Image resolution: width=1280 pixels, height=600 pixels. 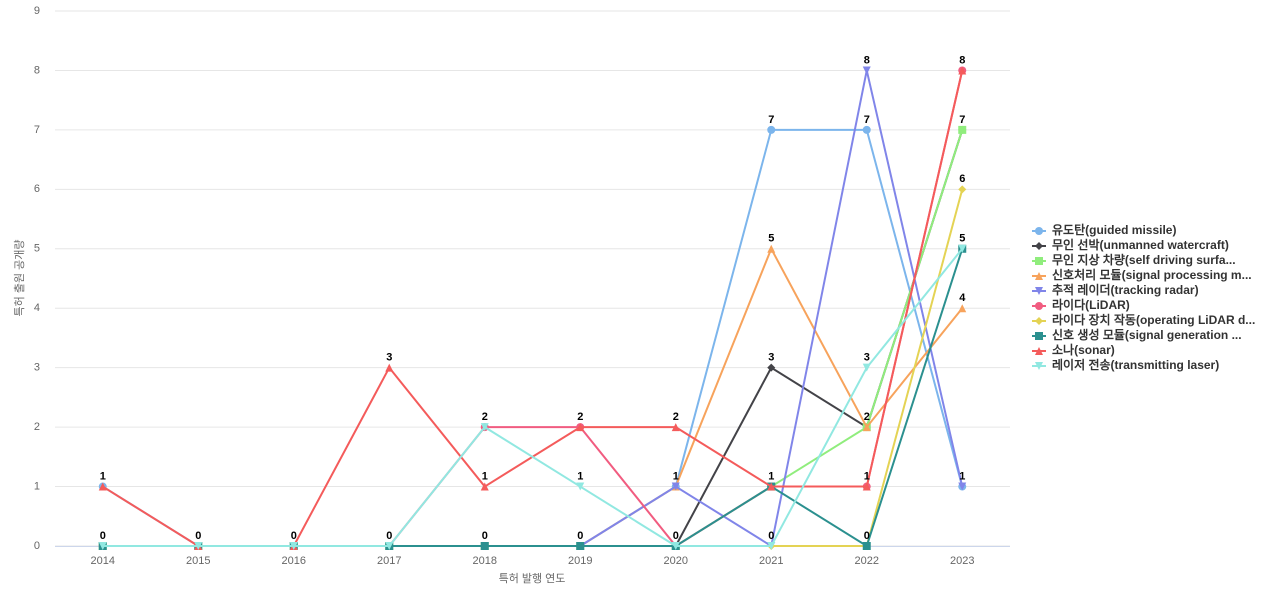 I want to click on x-tick-label: 2020, so click(x=676, y=561).